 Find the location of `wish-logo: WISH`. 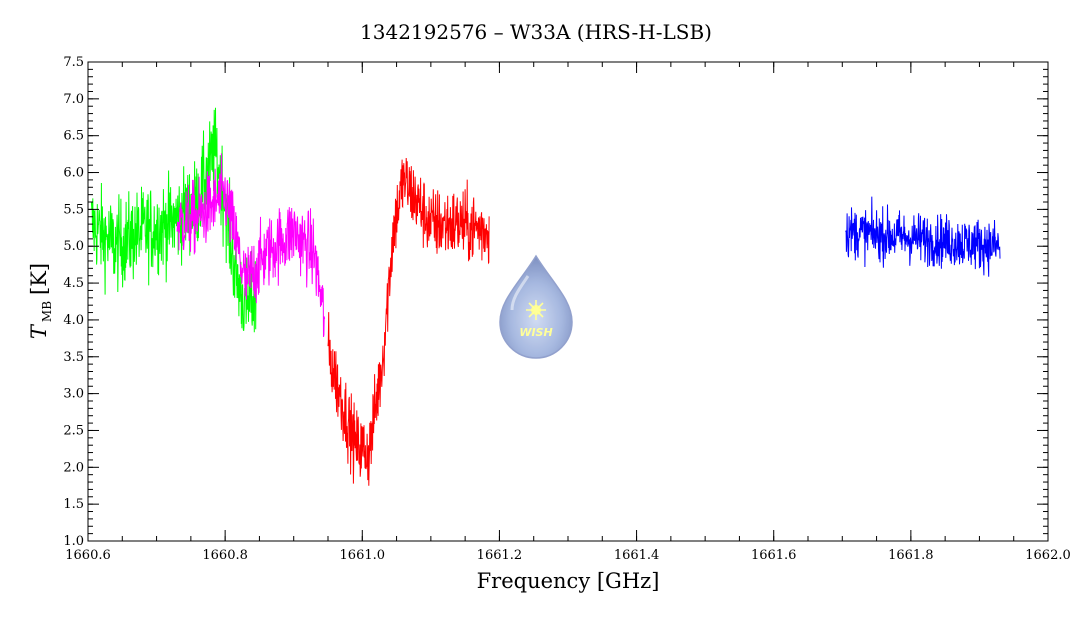

wish-logo: WISH is located at coordinates (536, 306).